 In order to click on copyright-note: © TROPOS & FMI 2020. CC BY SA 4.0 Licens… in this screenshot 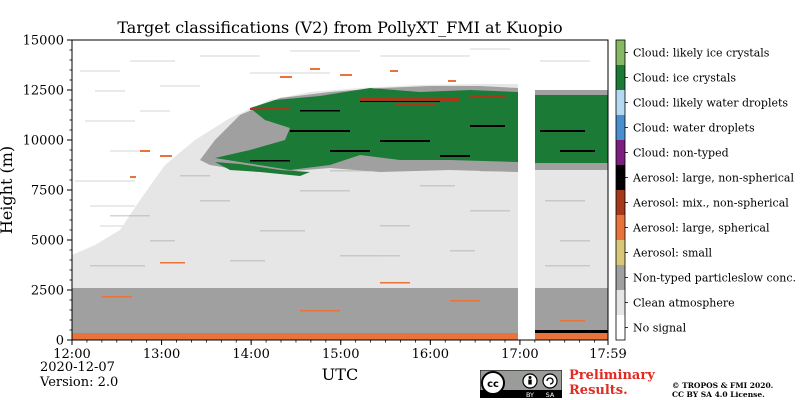, I will do `click(722, 390)`.